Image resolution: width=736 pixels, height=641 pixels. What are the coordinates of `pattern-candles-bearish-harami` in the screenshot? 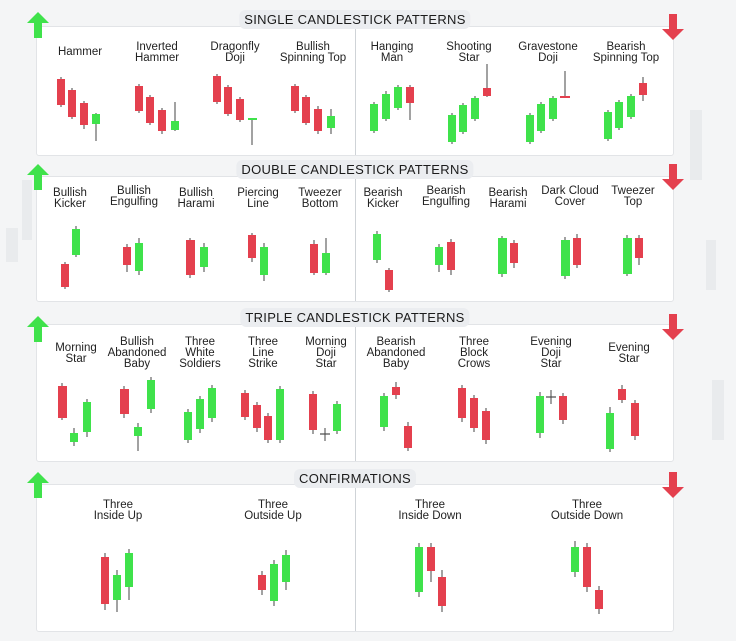 It's located at (508, 256).